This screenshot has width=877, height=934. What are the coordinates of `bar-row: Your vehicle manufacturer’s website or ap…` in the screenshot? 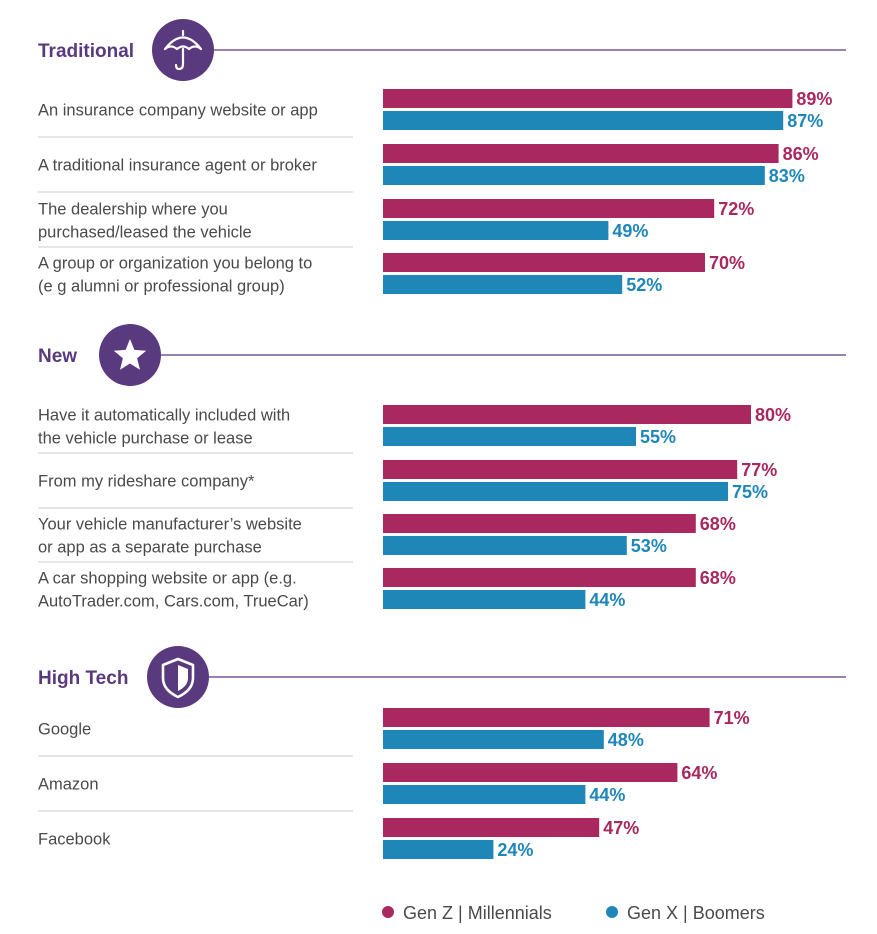 It's located at (387, 538).